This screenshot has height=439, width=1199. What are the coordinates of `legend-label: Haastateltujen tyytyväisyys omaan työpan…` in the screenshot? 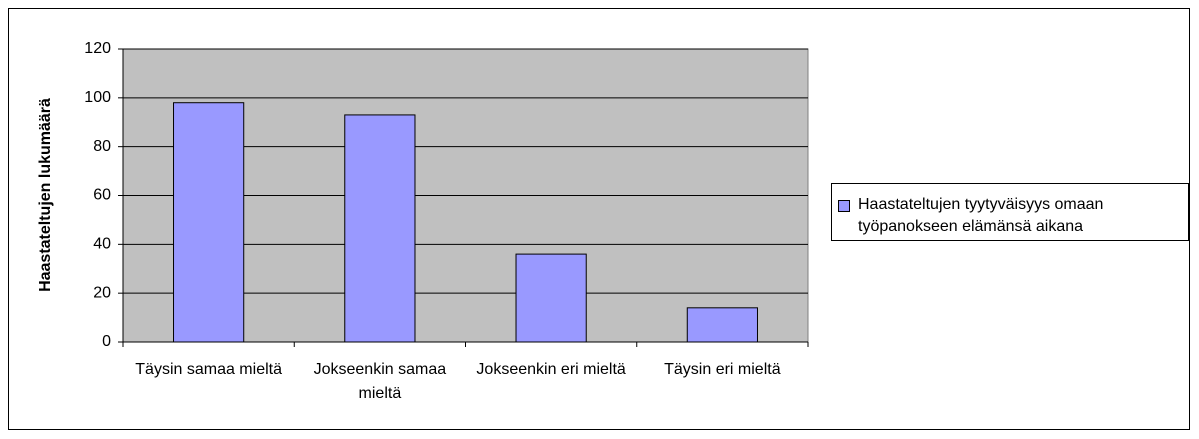 It's located at (981, 215).